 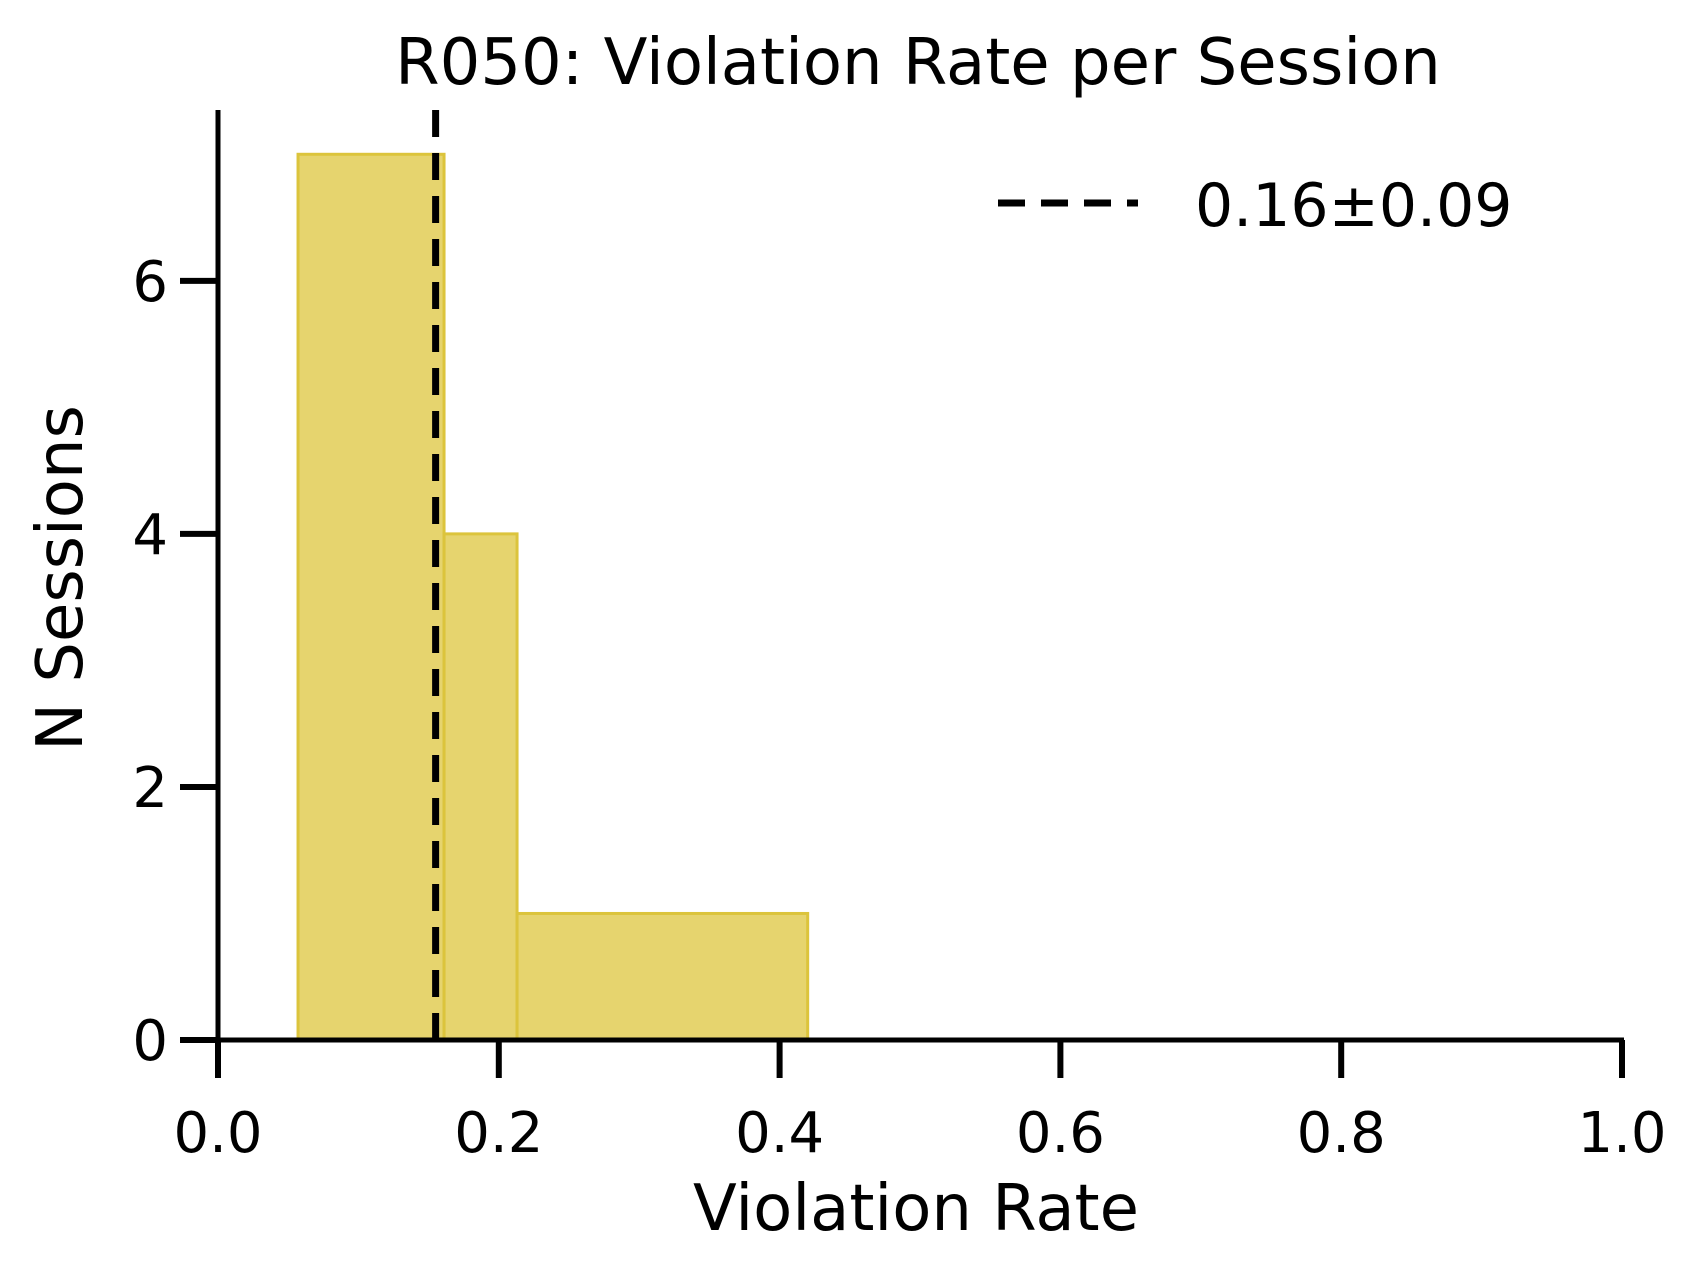 I want to click on y-axis-label: N Sessions, so click(x=61, y=578).